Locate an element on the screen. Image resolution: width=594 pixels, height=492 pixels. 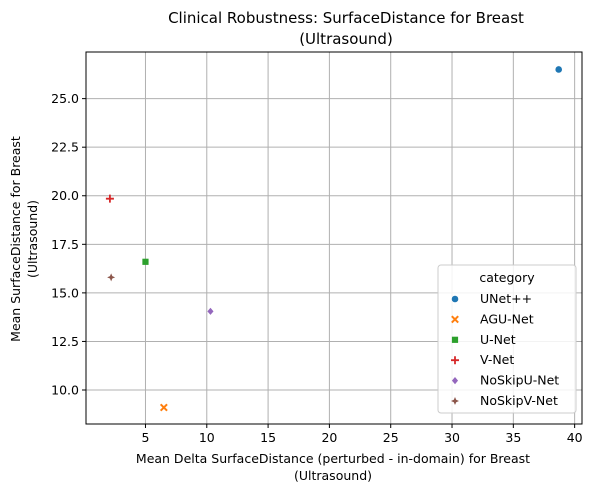
x-tick-label: 15 is located at coordinates (268, 437).